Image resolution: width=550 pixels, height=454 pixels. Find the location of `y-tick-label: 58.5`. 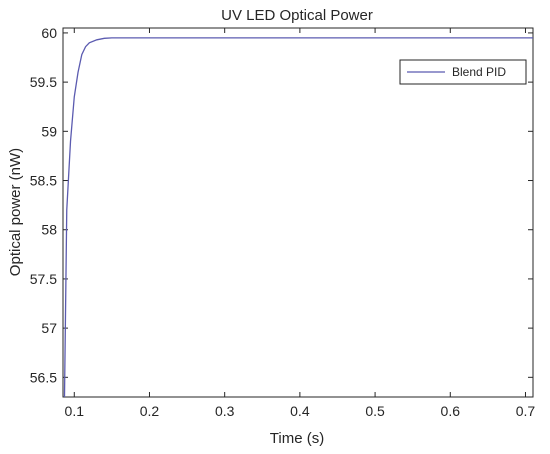

y-tick-label: 58.5 is located at coordinates (43, 181).